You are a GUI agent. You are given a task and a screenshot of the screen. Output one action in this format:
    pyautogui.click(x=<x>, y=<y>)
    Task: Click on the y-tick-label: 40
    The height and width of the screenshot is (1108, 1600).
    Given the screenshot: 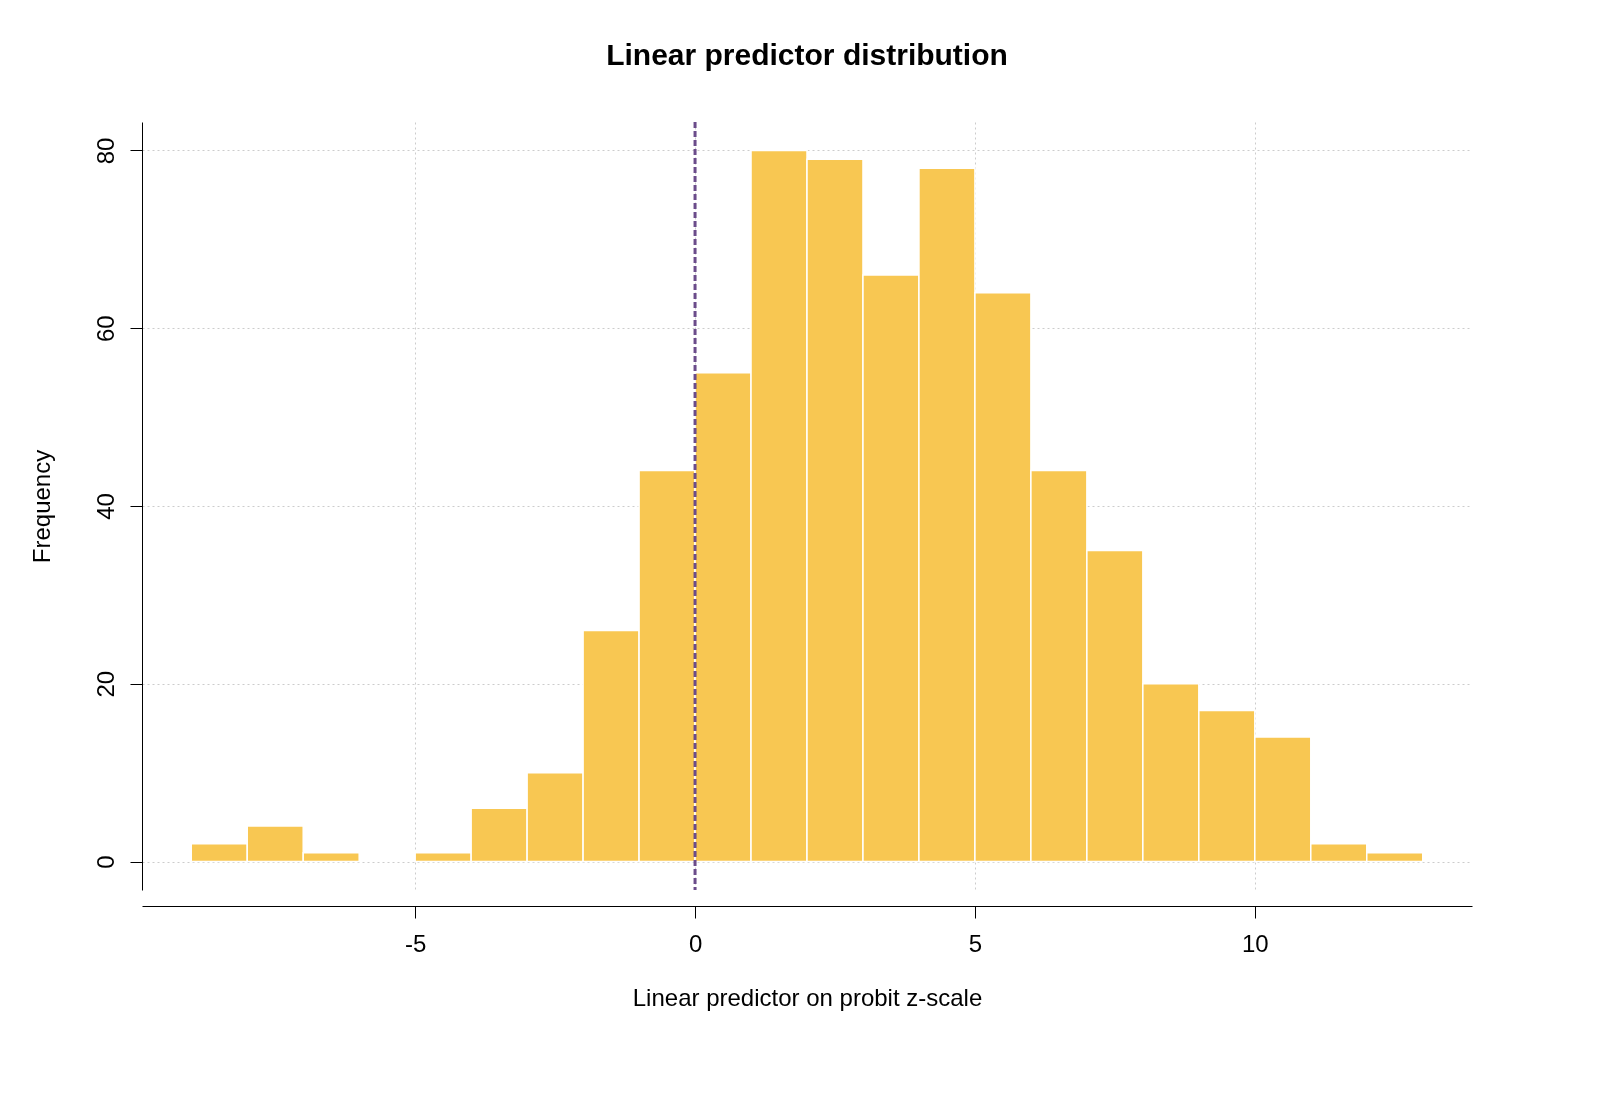 What is the action you would take?
    pyautogui.click(x=105, y=506)
    